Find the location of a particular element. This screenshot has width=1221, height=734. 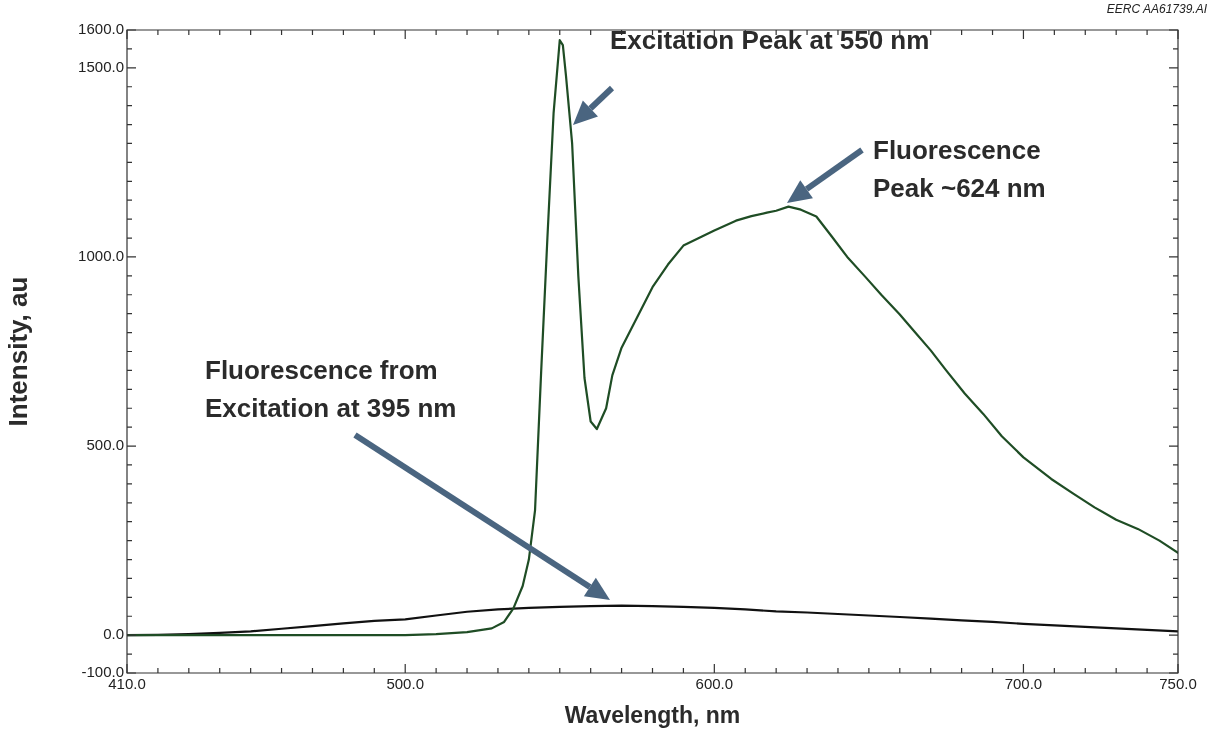

x-tick-label: 600.0 is located at coordinates (714, 684).